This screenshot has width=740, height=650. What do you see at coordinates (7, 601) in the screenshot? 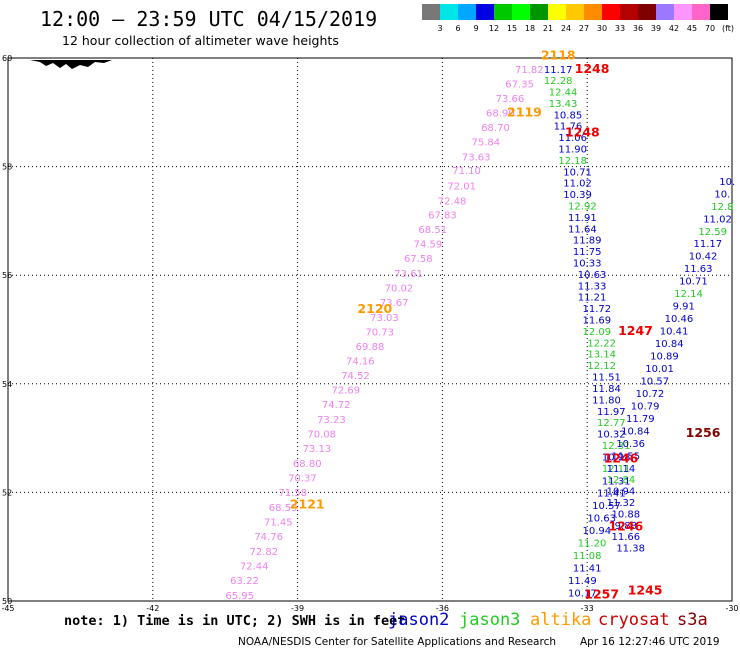
I see `lat-tick-label: 50` at bounding box center [7, 601].